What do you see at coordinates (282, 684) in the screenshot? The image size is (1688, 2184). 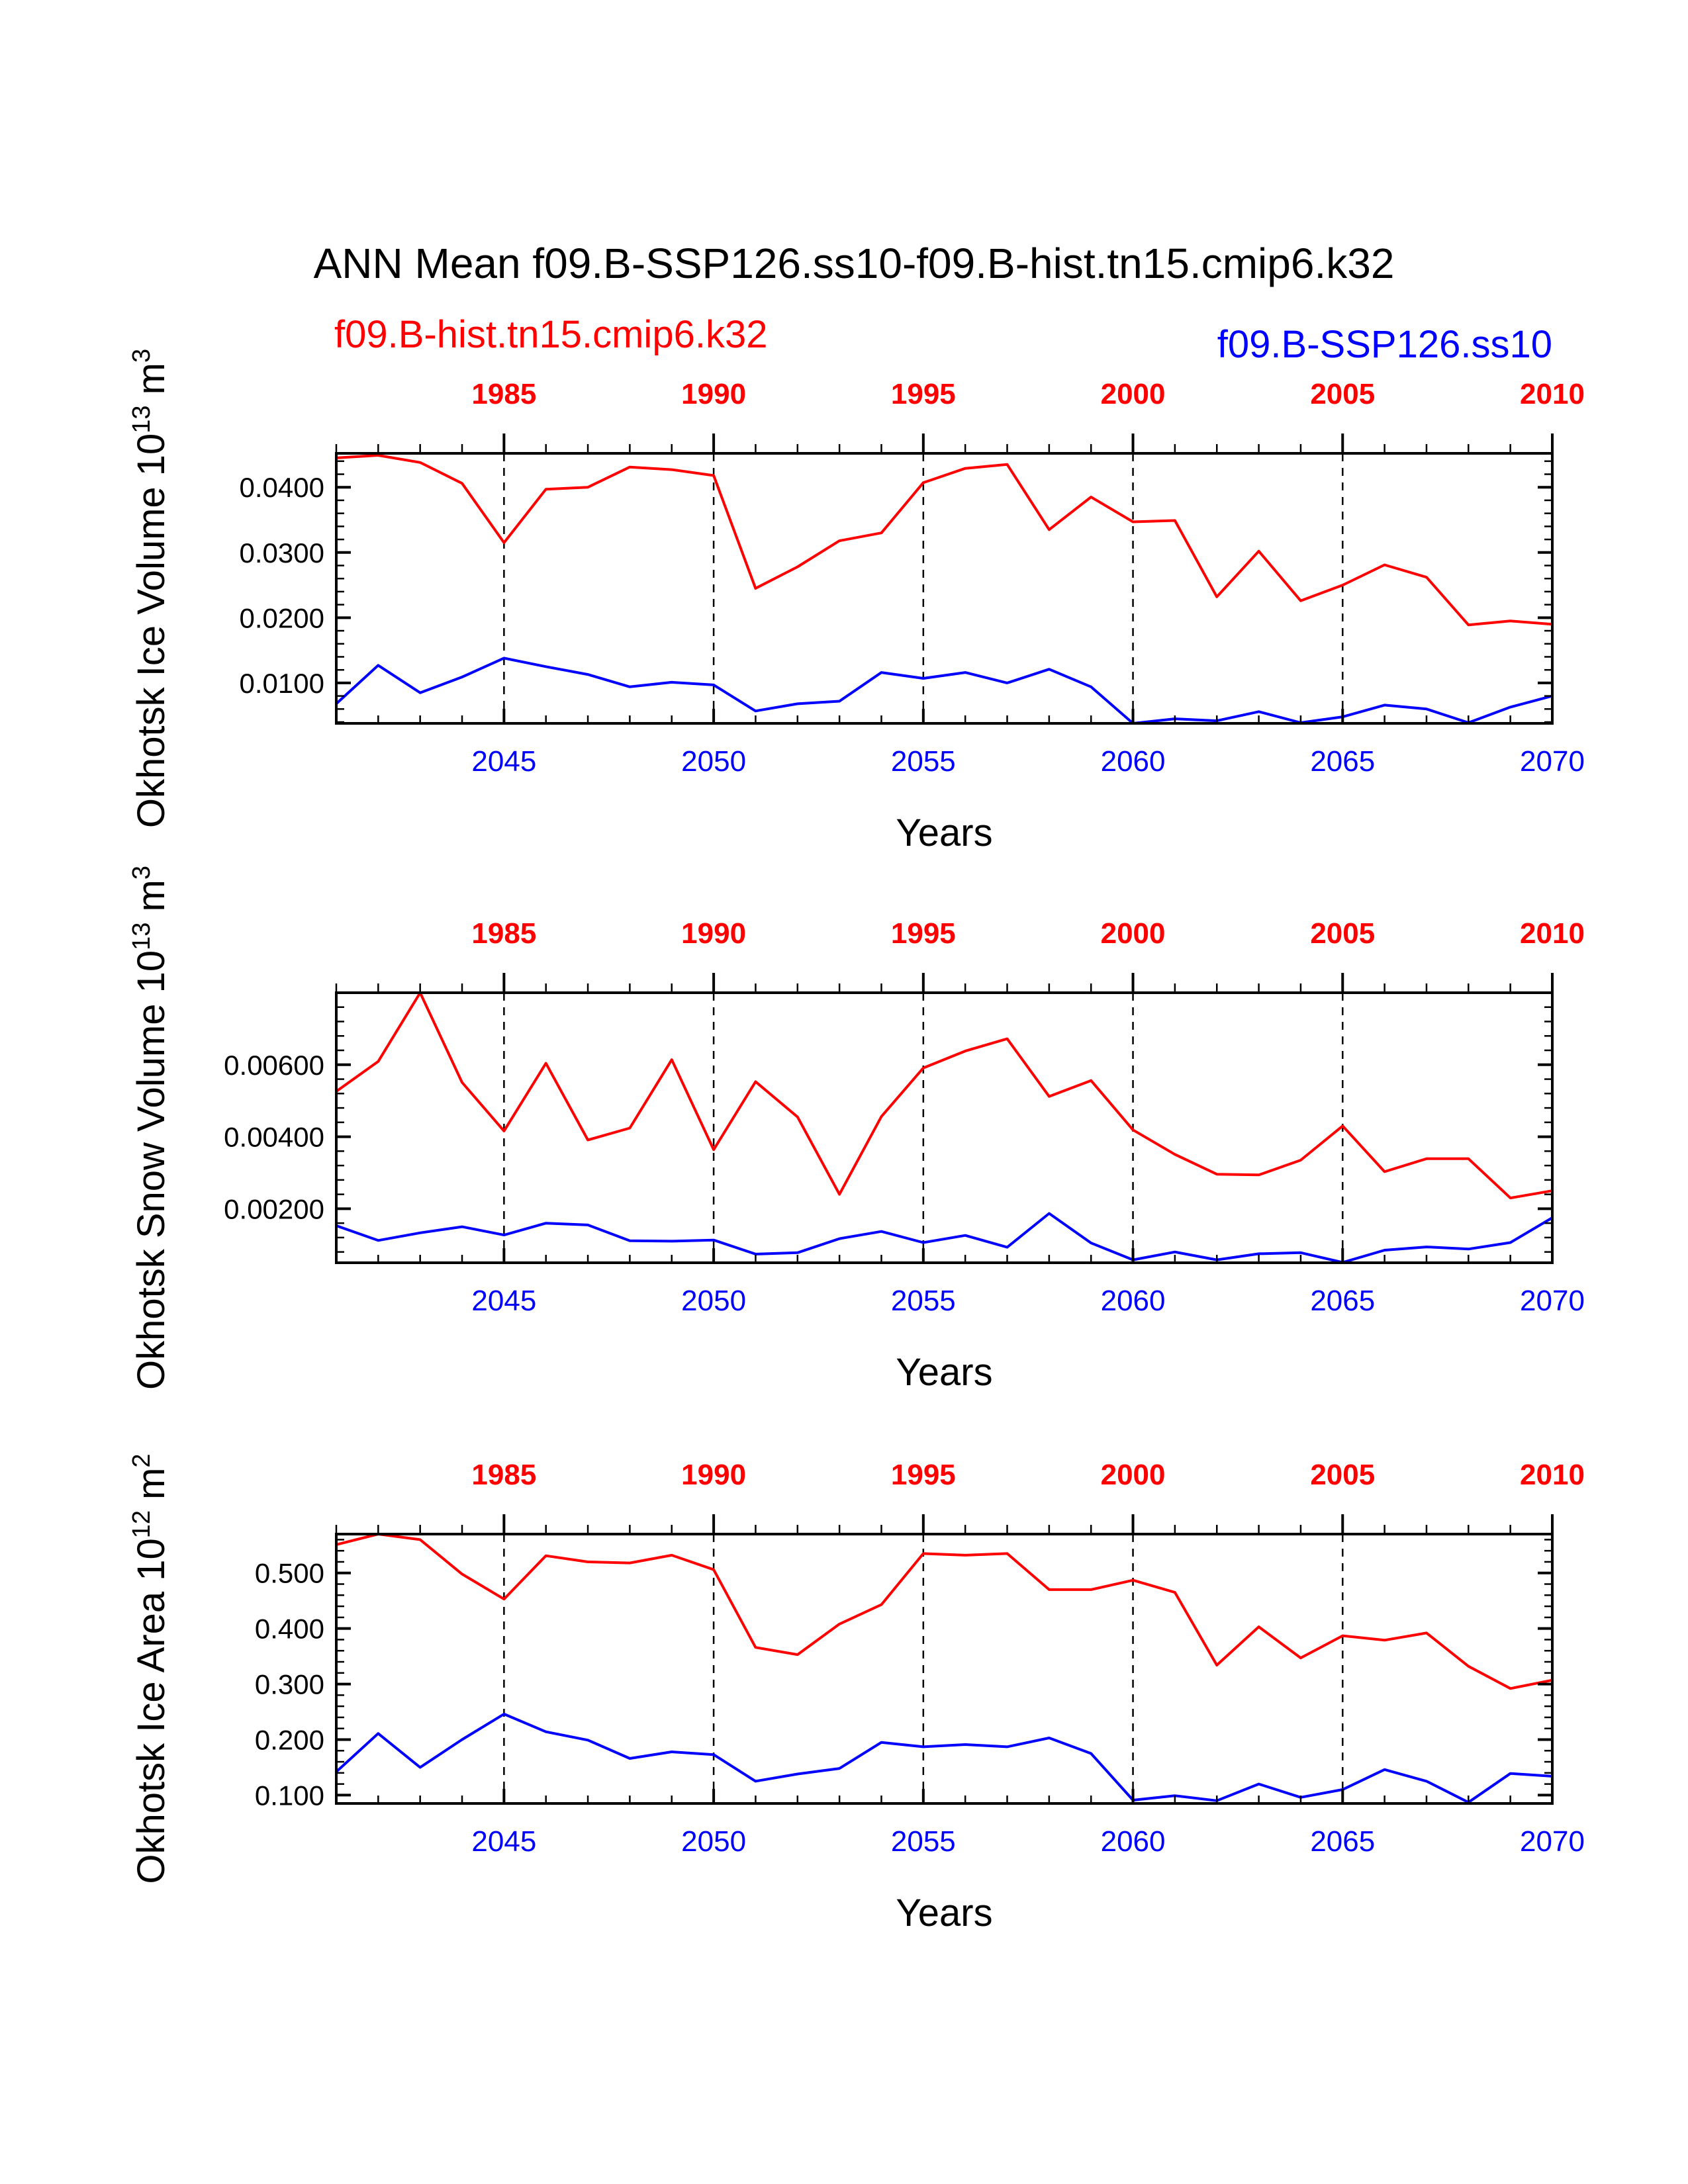 I see `y-tick-label: 0.0100` at bounding box center [282, 684].